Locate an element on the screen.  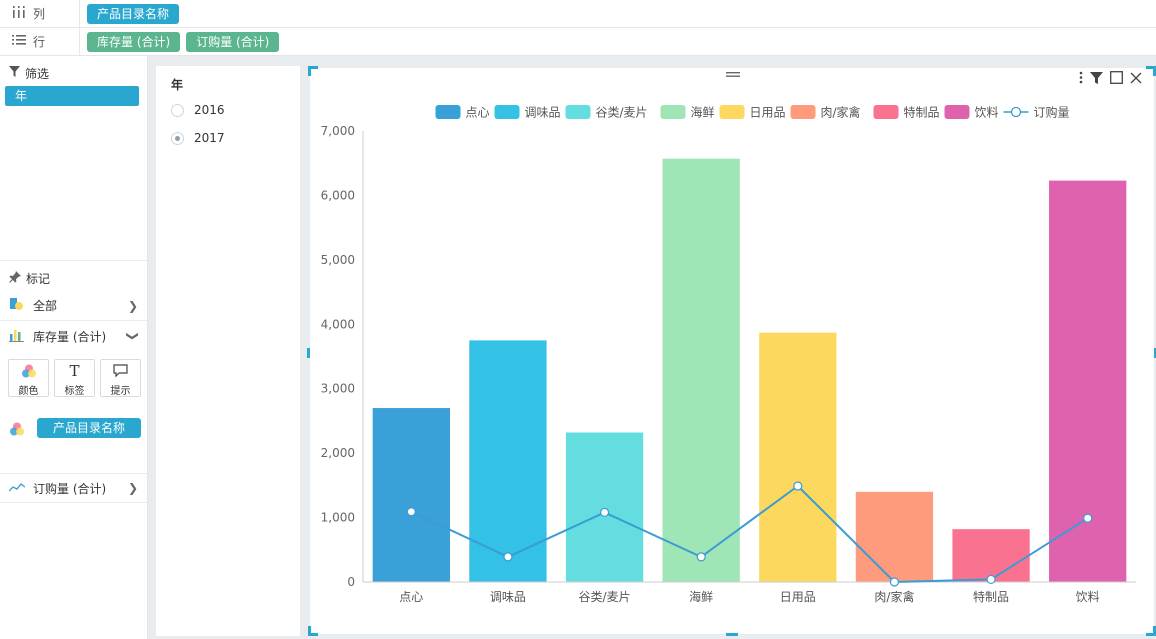
marks-section-title: 标记 is located at coordinates (73, 278).